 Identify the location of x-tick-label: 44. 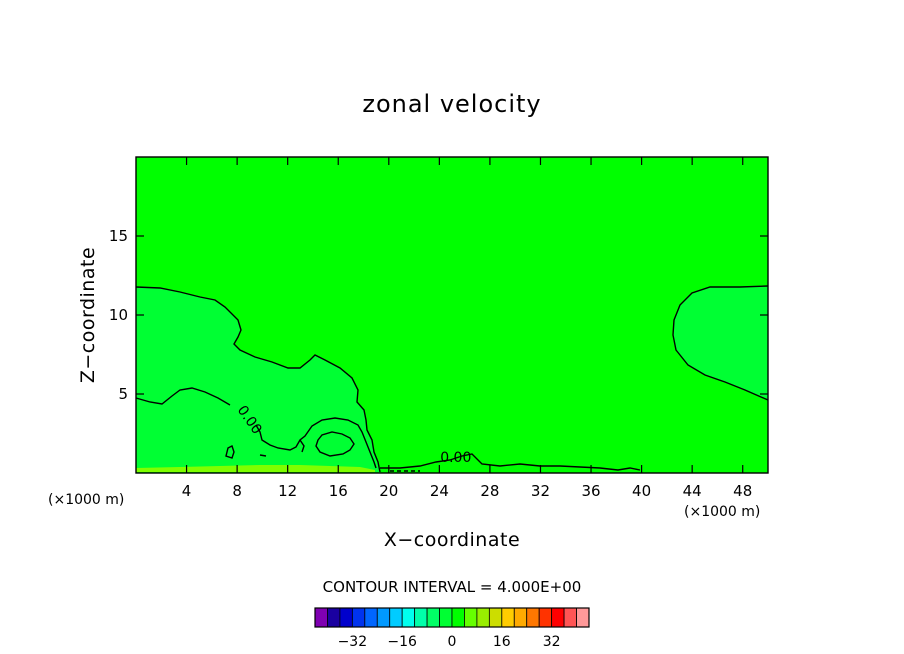
(692, 491).